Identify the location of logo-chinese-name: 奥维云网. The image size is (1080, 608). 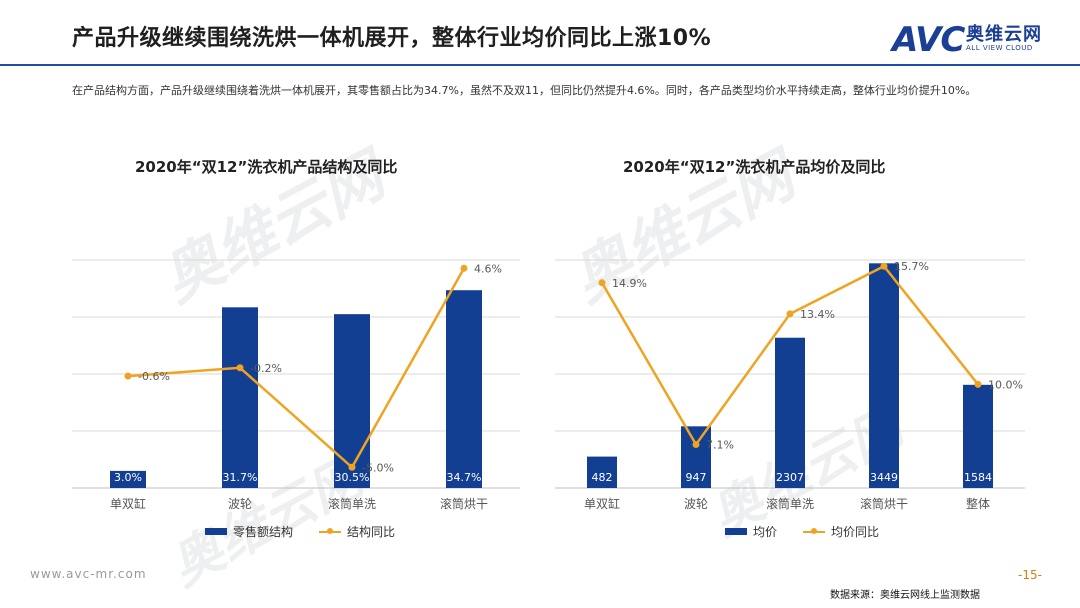
(1004, 34).